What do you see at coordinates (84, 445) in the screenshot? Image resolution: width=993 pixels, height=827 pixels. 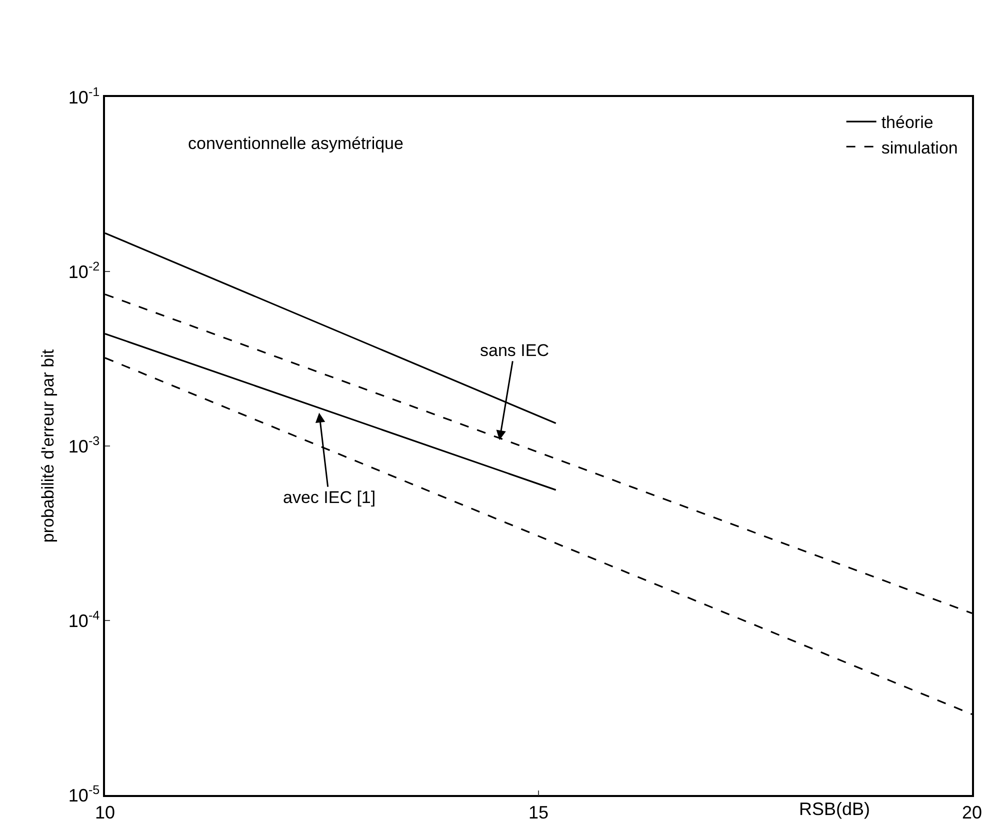 I see `y-tick-label: 10$^{-3}$` at bounding box center [84, 445].